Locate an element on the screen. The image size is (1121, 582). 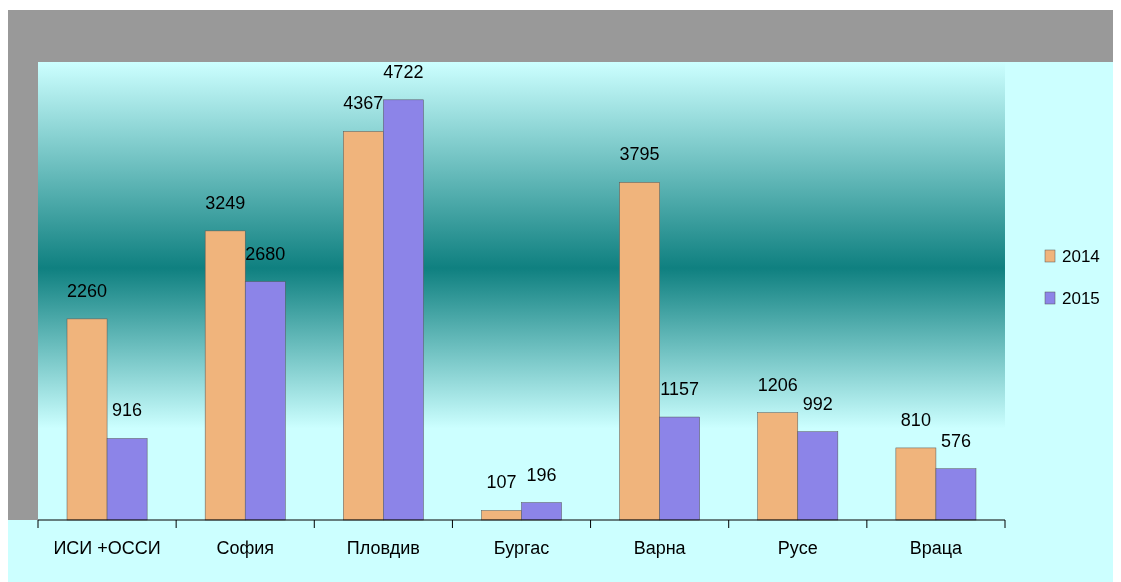
data-label: 576 is located at coordinates (955, 440).